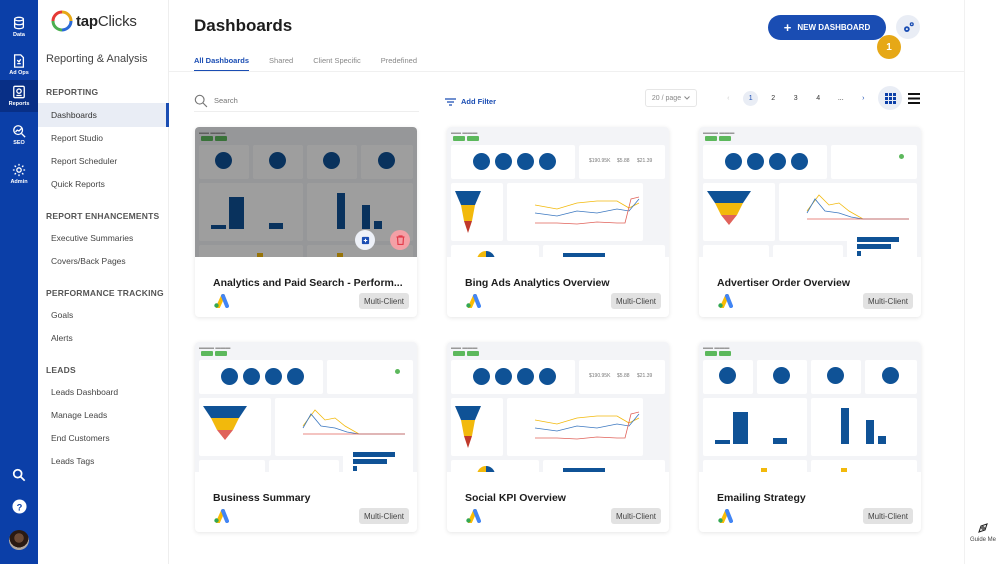 This screenshot has width=1000, height=564. I want to click on search-icon, so click(19, 475).